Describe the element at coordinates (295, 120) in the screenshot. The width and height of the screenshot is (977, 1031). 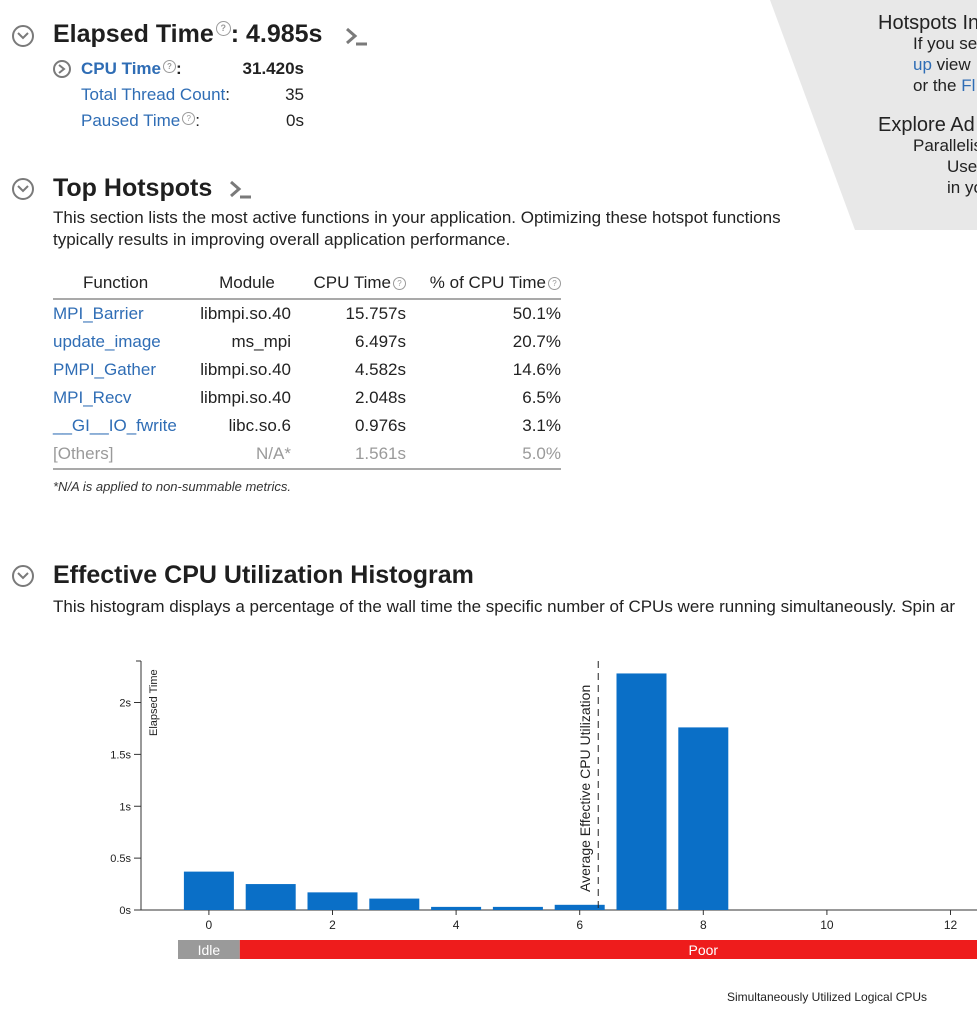
I see `paused-time-value: 0s` at that location.